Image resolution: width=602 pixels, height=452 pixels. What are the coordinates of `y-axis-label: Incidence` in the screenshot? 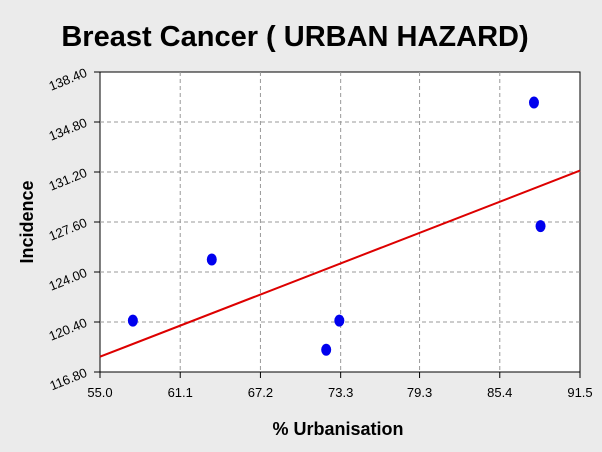 It's located at (27, 221).